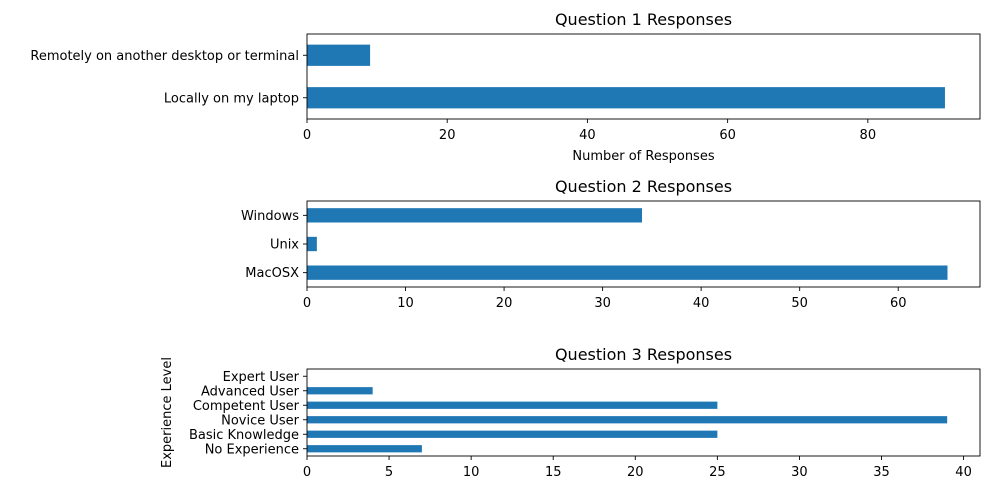 The width and height of the screenshot is (989, 489). Describe the element at coordinates (231, 98) in the screenshot. I see `y-tick-label: Locally on my laptop` at that location.